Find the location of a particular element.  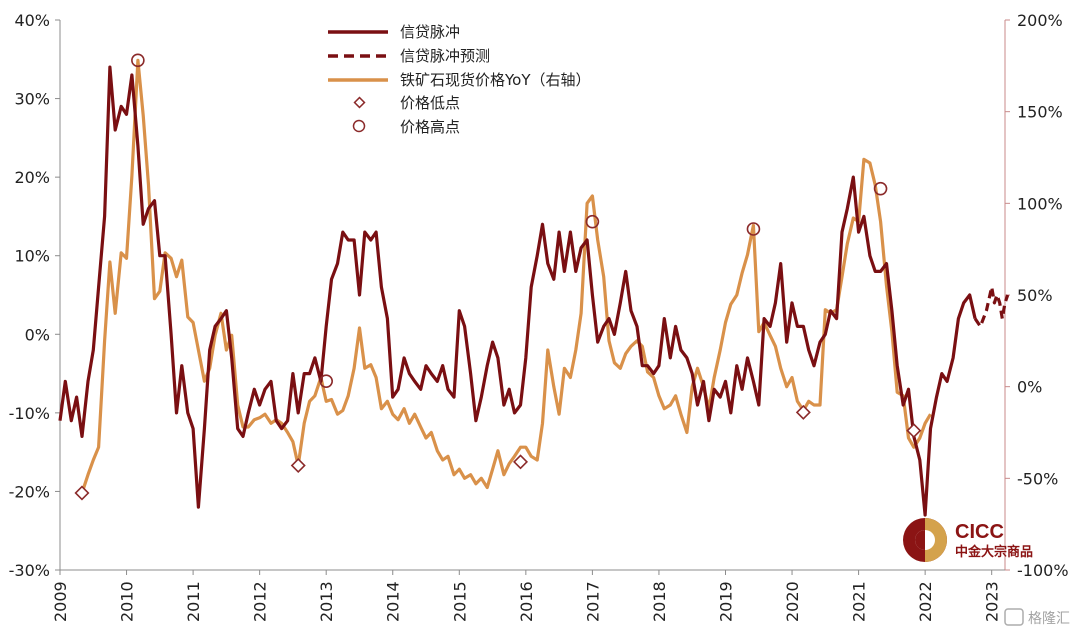

left-axis-ticks: 40% 30% 20% 10% 0% -10% -20% -30% is located at coordinates (34, 295).